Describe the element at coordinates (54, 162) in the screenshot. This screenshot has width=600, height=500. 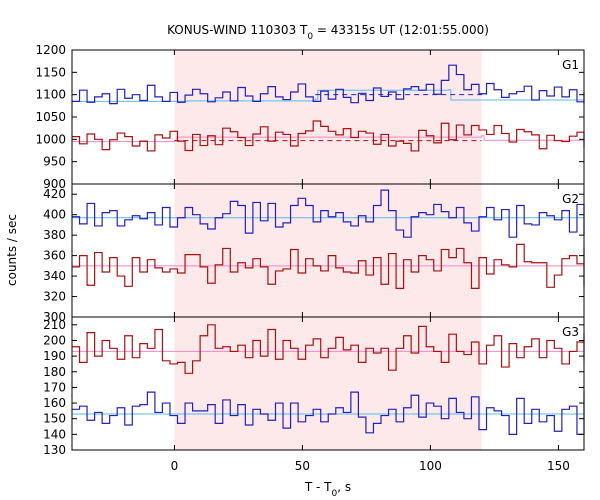
I see `panel-g1-y-tick-label: 950` at that location.